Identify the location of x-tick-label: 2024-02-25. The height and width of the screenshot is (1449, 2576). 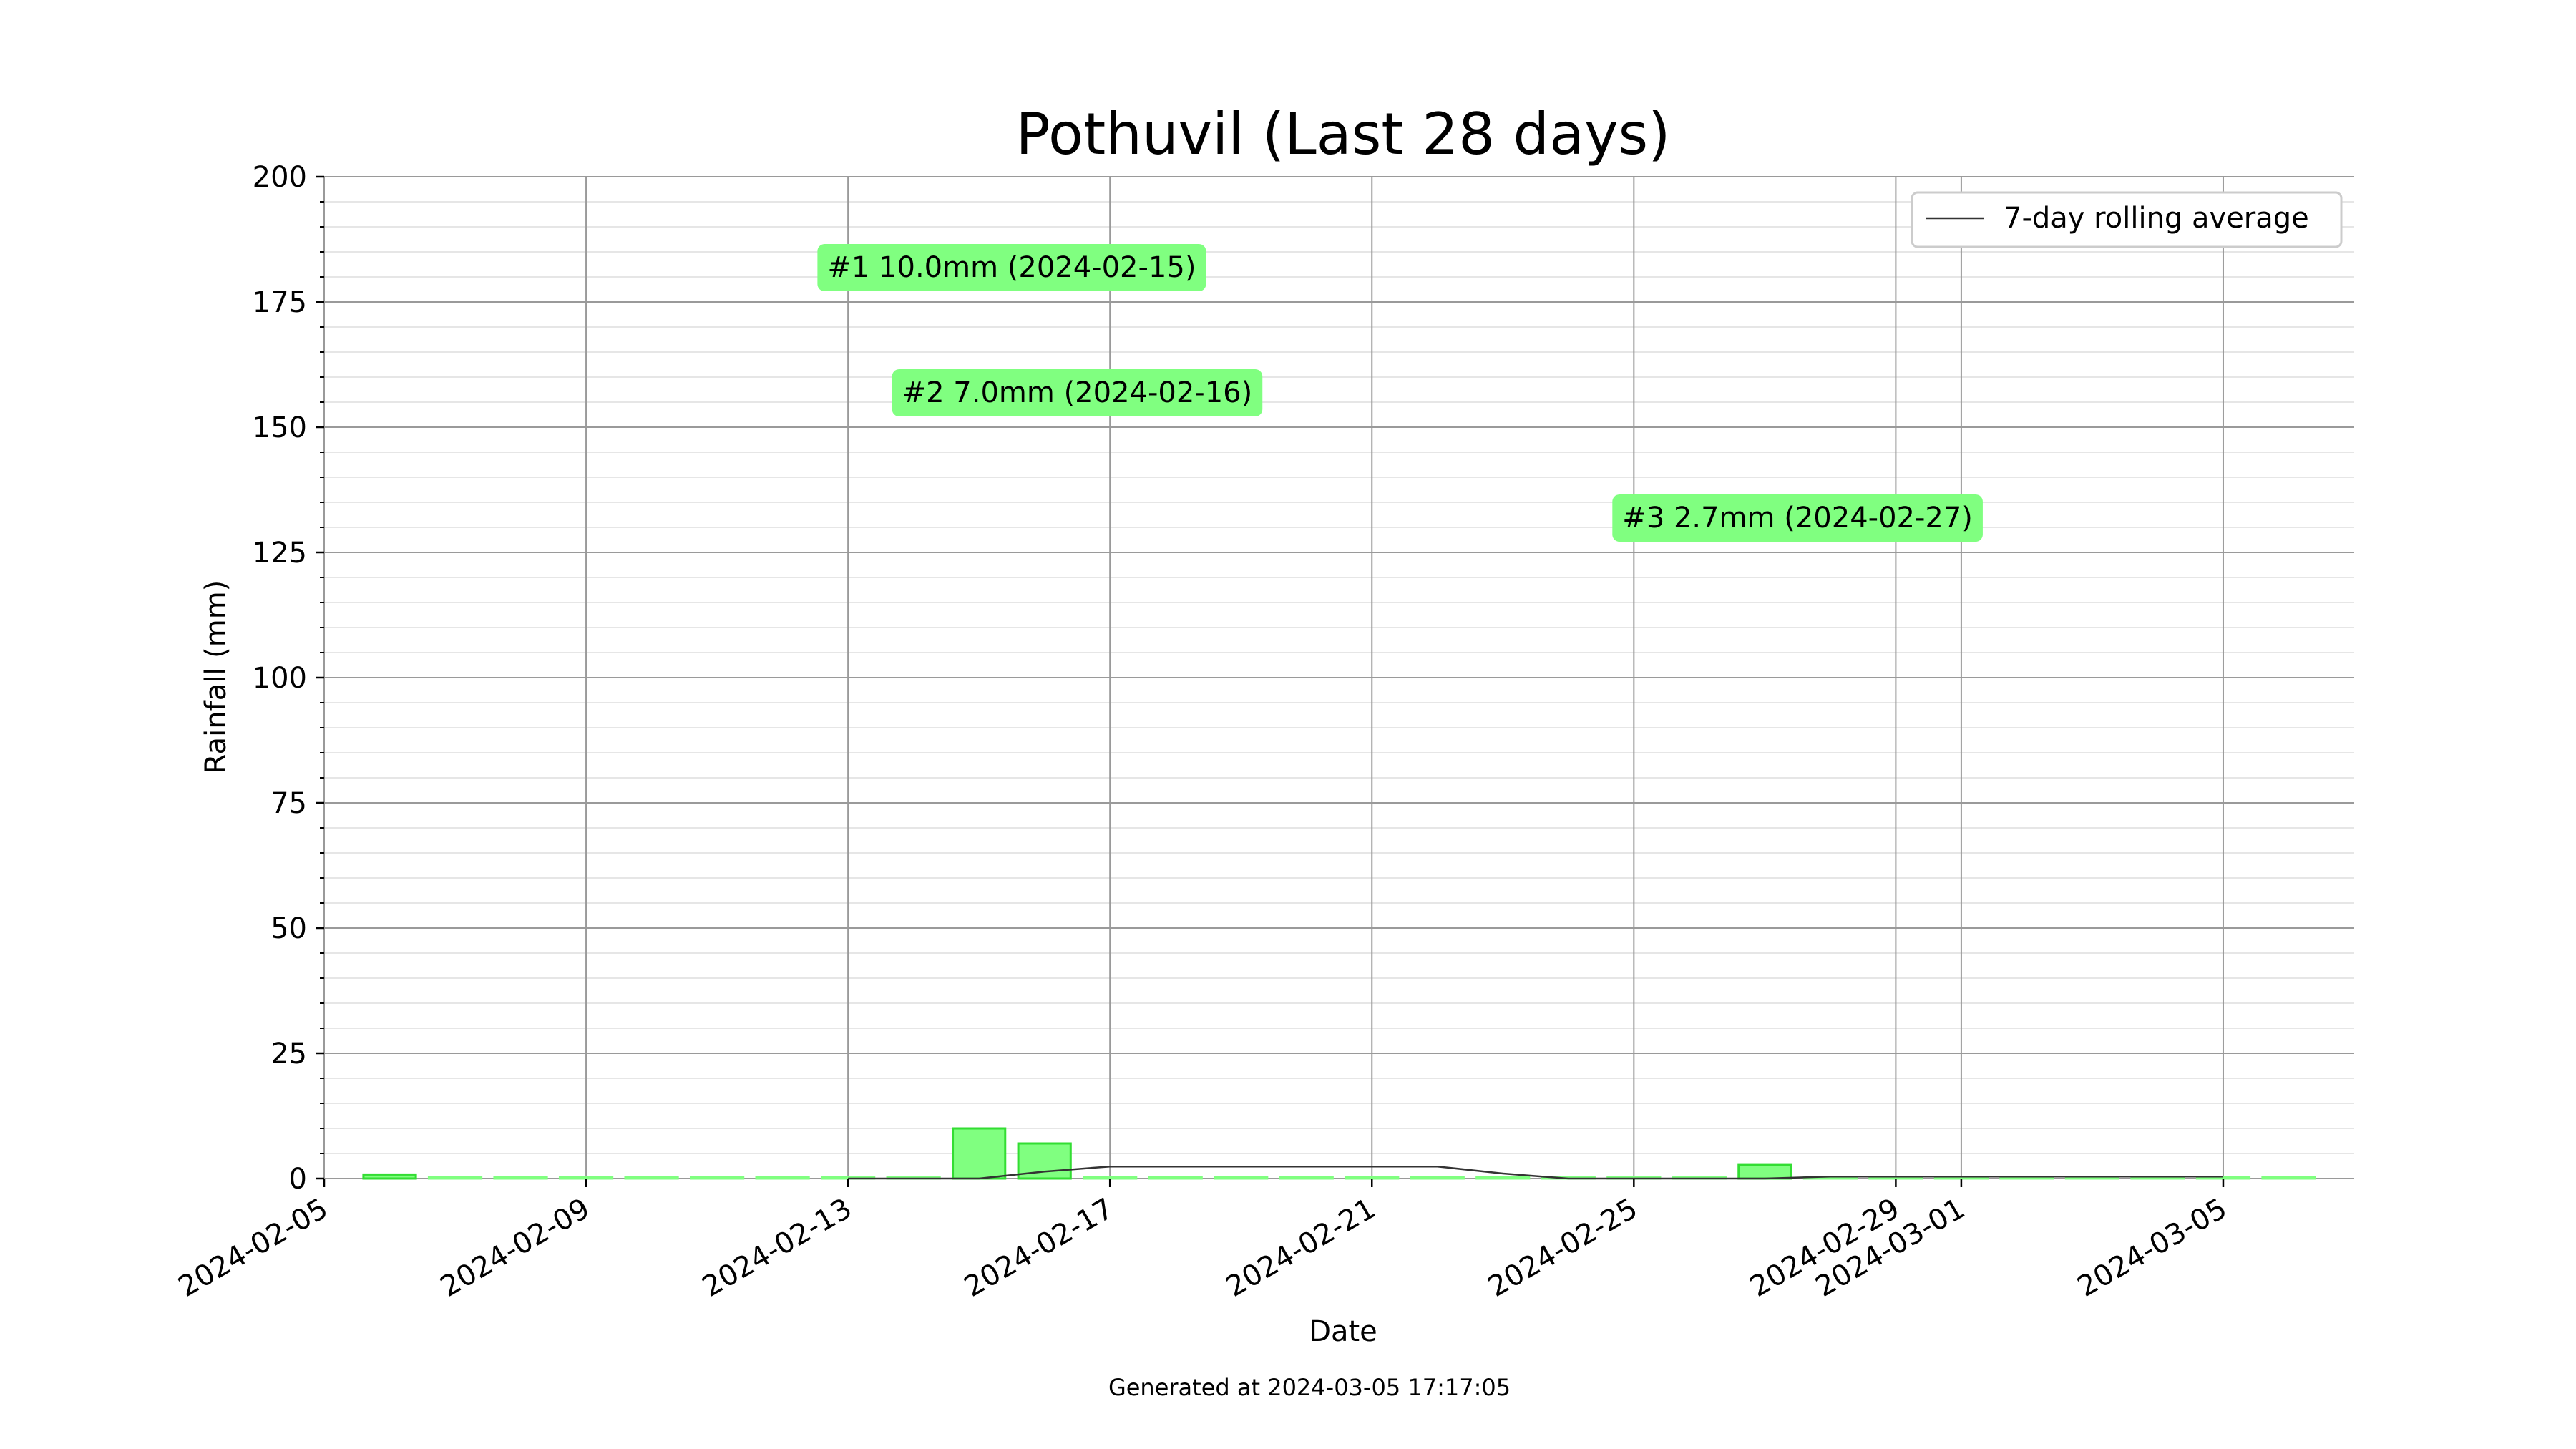
(1563, 1248).